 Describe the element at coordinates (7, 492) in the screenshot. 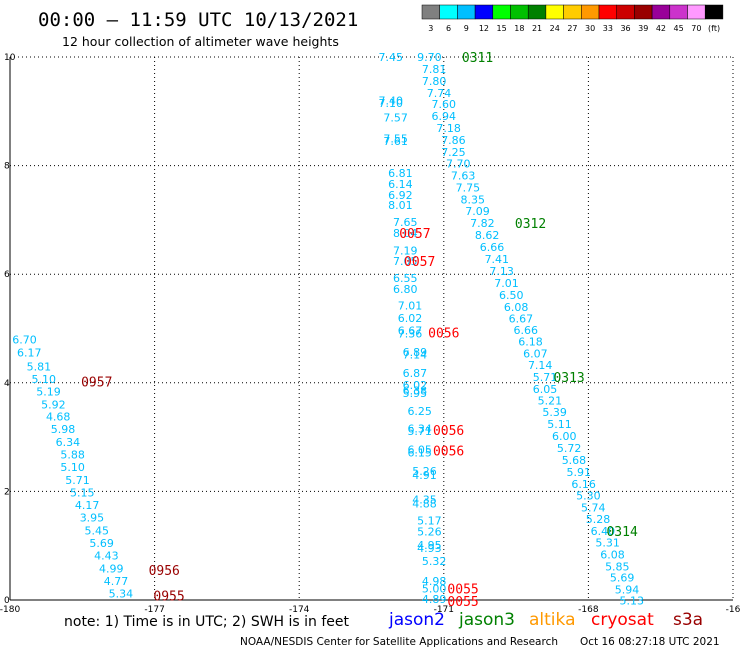

I see `y-tick-label: 2` at that location.